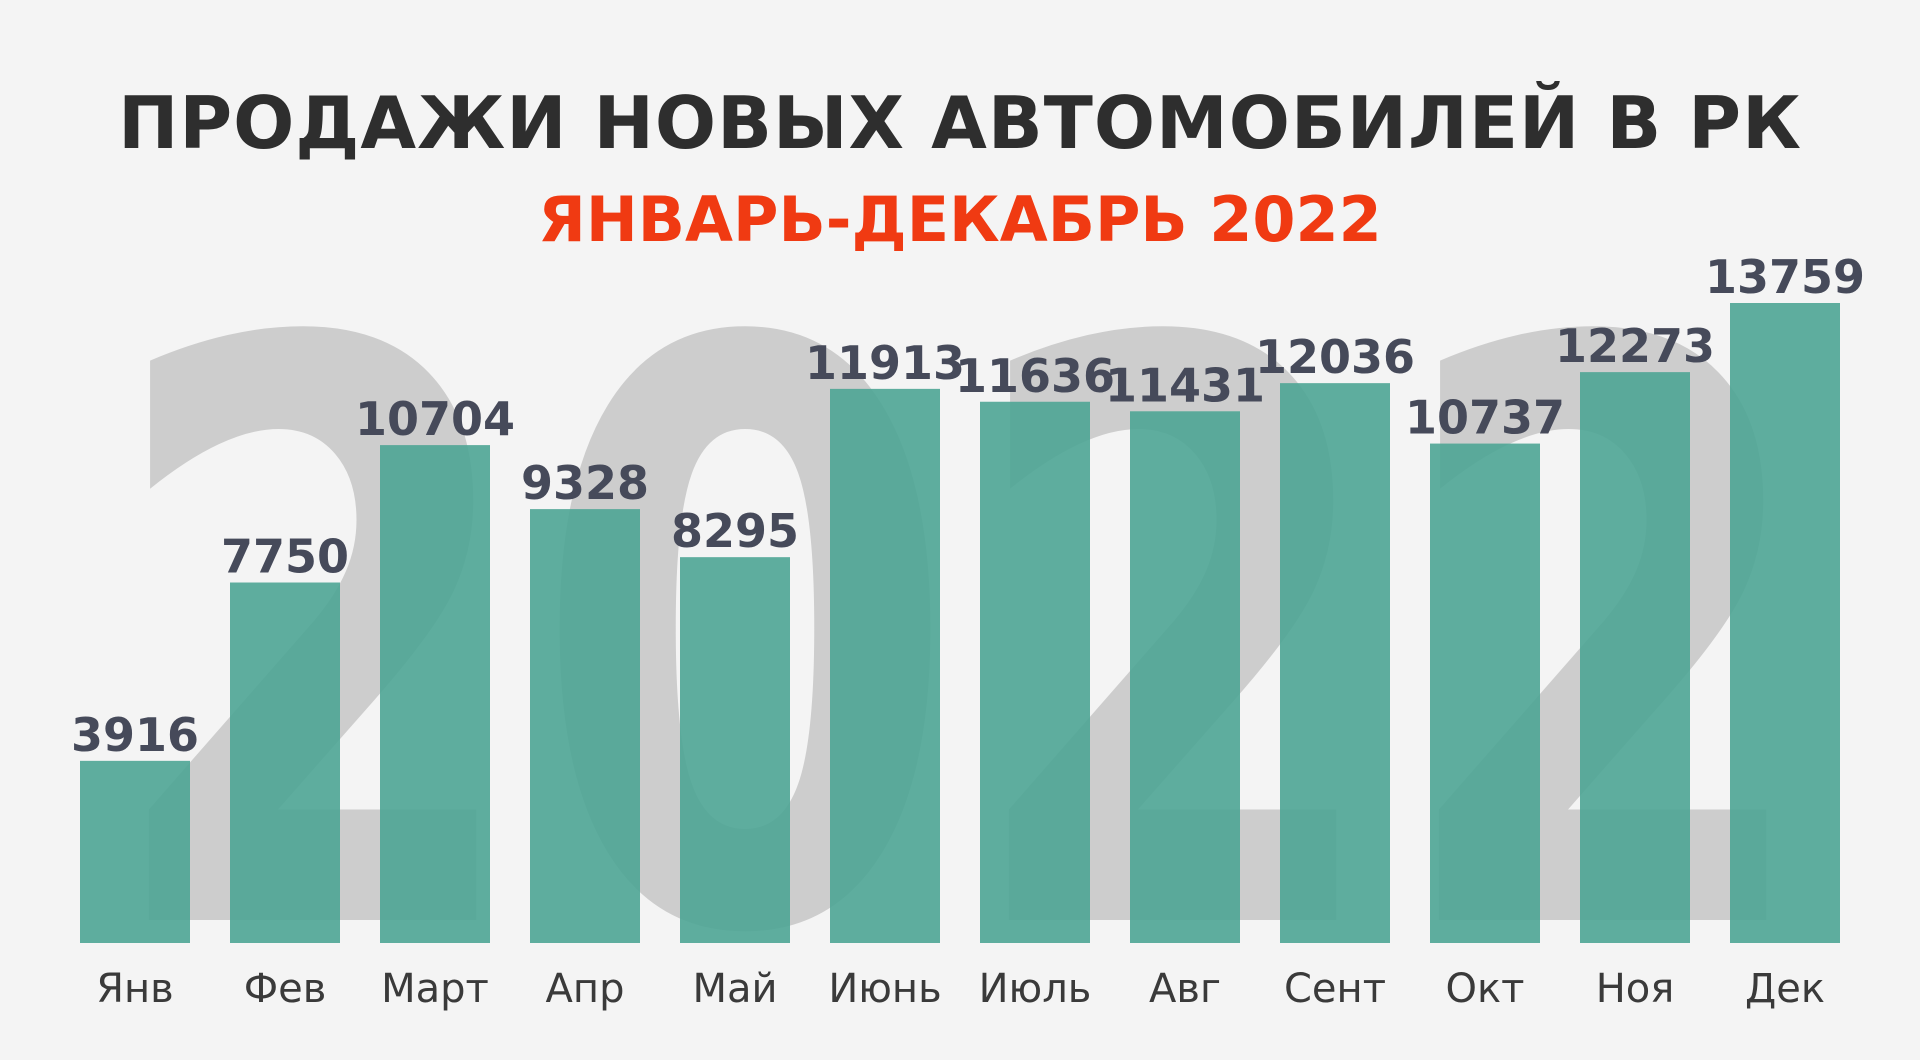 Image resolution: width=1920 pixels, height=1060 pixels. I want to click on category-label: Апр, so click(585, 989).